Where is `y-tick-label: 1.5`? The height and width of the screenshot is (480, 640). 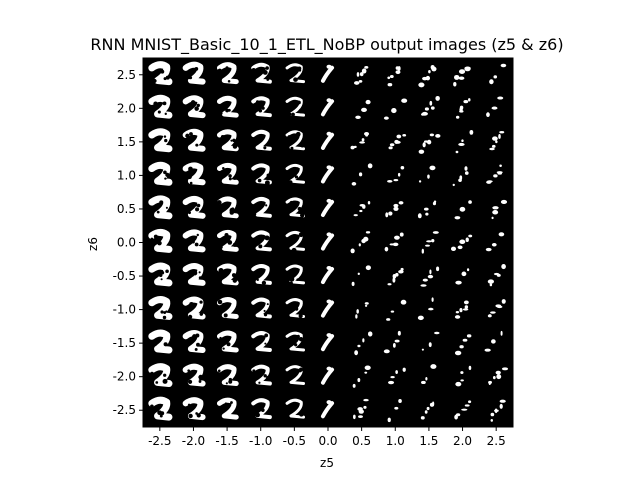 y-tick-label: 1.5 is located at coordinates (126, 142).